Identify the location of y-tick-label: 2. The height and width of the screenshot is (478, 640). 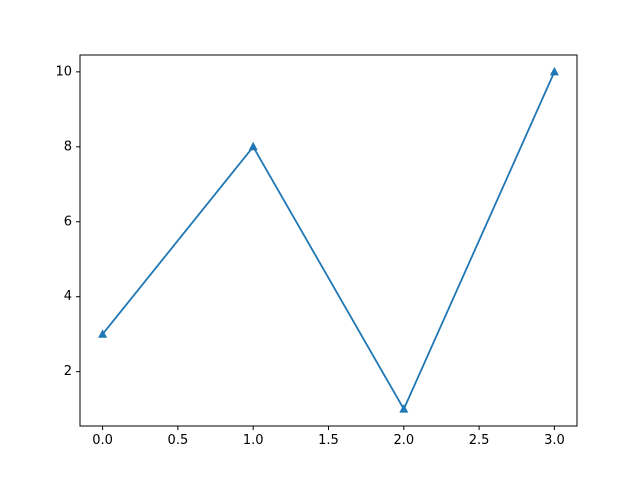
(68, 371).